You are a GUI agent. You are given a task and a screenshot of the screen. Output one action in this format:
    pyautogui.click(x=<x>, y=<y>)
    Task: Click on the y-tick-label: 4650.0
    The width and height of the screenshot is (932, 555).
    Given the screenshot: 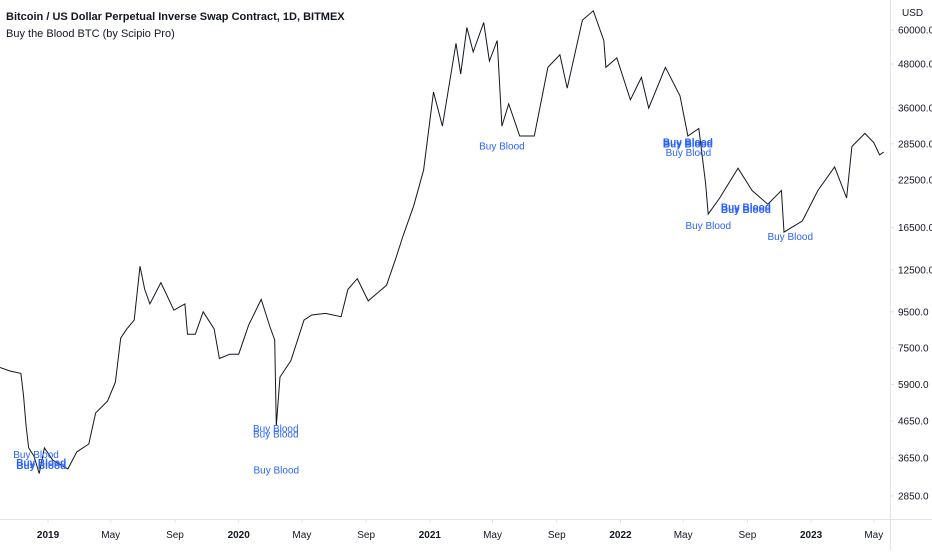 What is the action you would take?
    pyautogui.click(x=913, y=422)
    